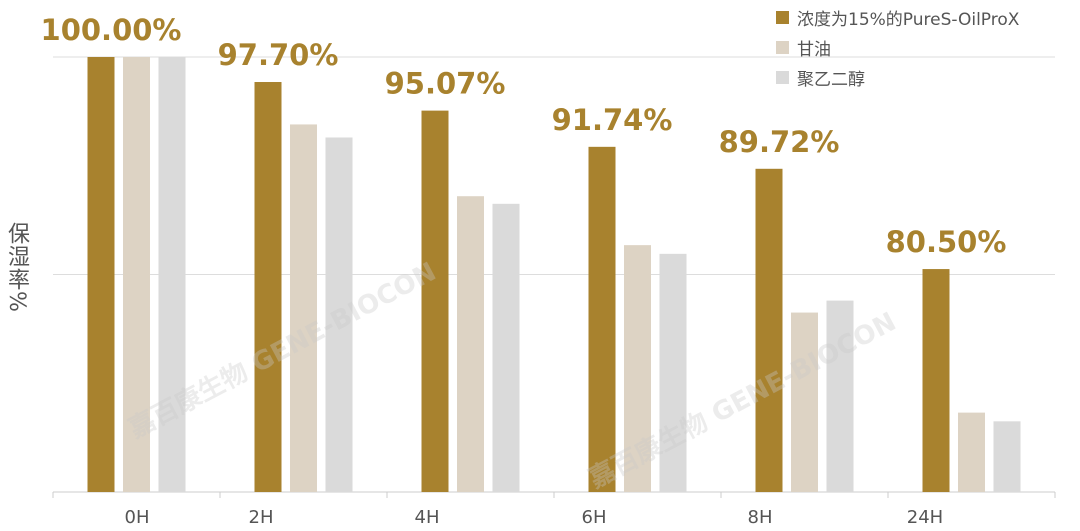 Image resolution: width=1080 pixels, height=531 pixels. What do you see at coordinates (946, 242) in the screenshot?
I see `data-label: 80.50%` at bounding box center [946, 242].